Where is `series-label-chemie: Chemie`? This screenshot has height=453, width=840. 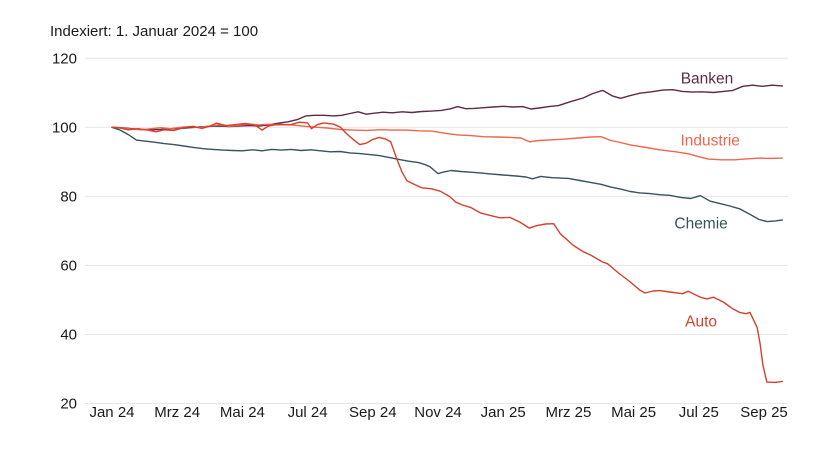
series-label-chemie: Chemie is located at coordinates (700, 224).